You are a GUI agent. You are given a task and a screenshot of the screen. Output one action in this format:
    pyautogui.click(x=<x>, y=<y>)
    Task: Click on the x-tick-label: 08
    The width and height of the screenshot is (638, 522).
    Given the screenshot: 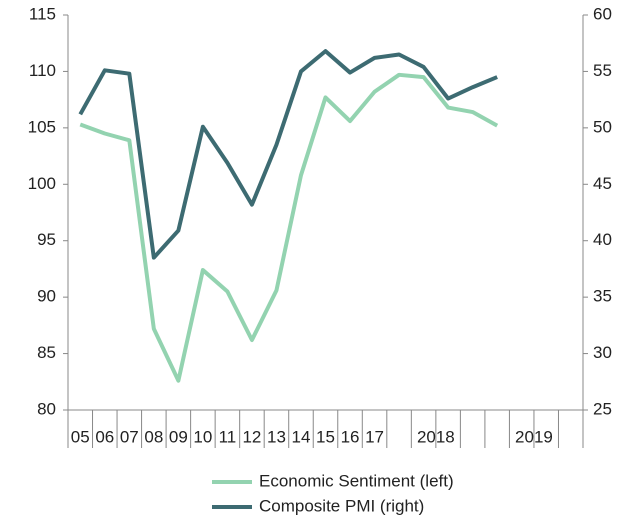 What is the action you would take?
    pyautogui.click(x=153, y=436)
    